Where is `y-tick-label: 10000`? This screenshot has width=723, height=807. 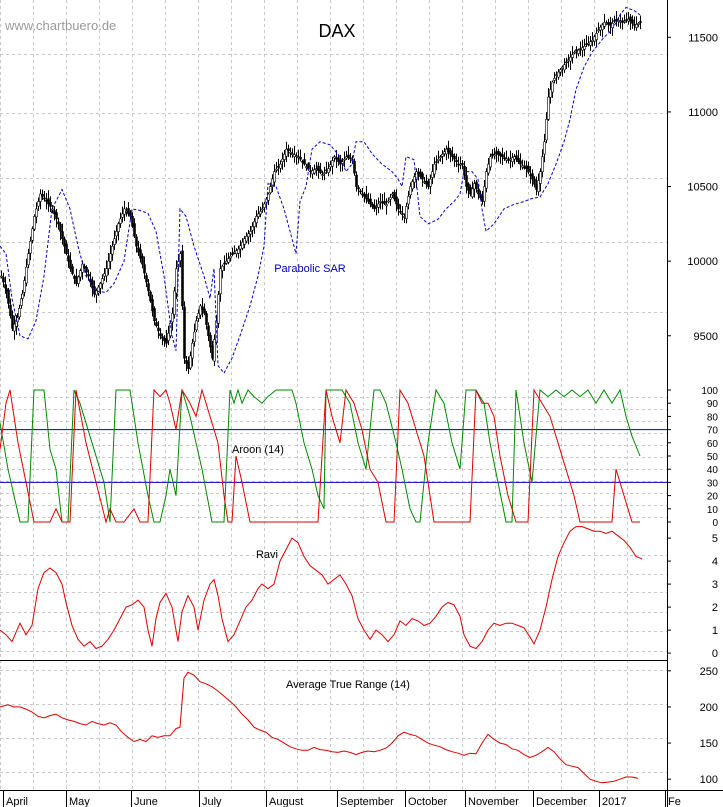
y-tick-label: 10000 is located at coordinates (702, 262).